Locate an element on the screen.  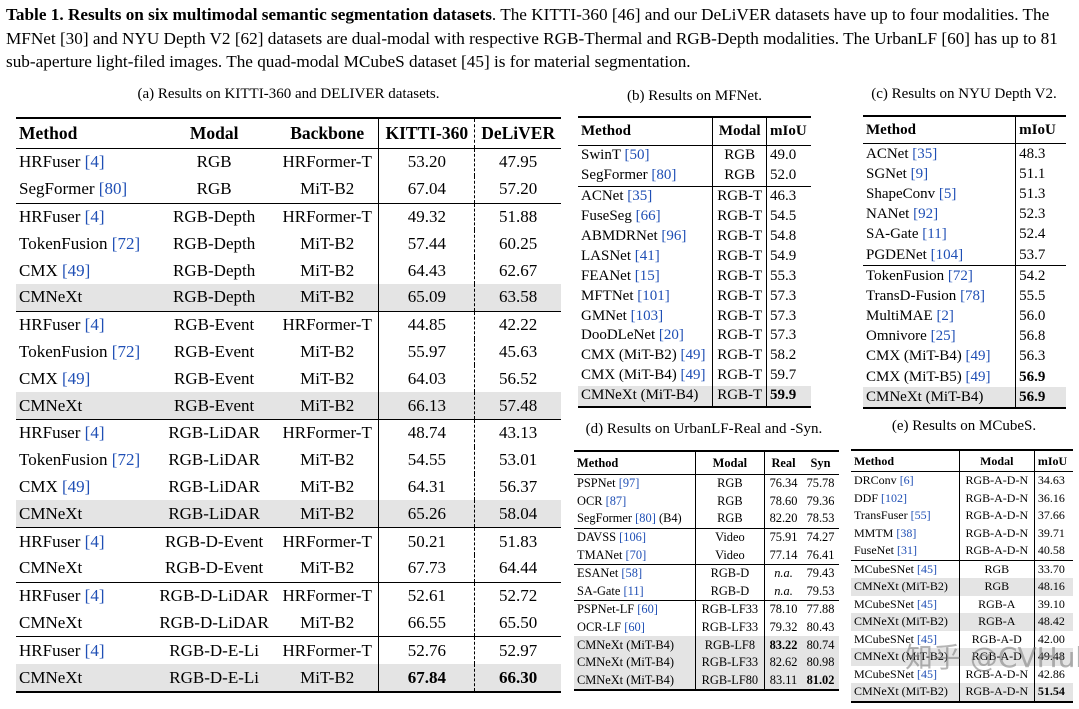
citation-ref: [70] is located at coordinates (636, 554).